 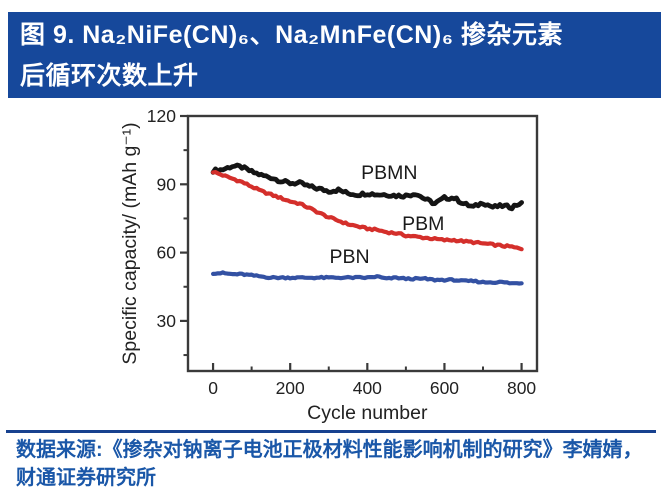 What do you see at coordinates (350, 257) in the screenshot?
I see `series-pbn-label: PBN` at bounding box center [350, 257].